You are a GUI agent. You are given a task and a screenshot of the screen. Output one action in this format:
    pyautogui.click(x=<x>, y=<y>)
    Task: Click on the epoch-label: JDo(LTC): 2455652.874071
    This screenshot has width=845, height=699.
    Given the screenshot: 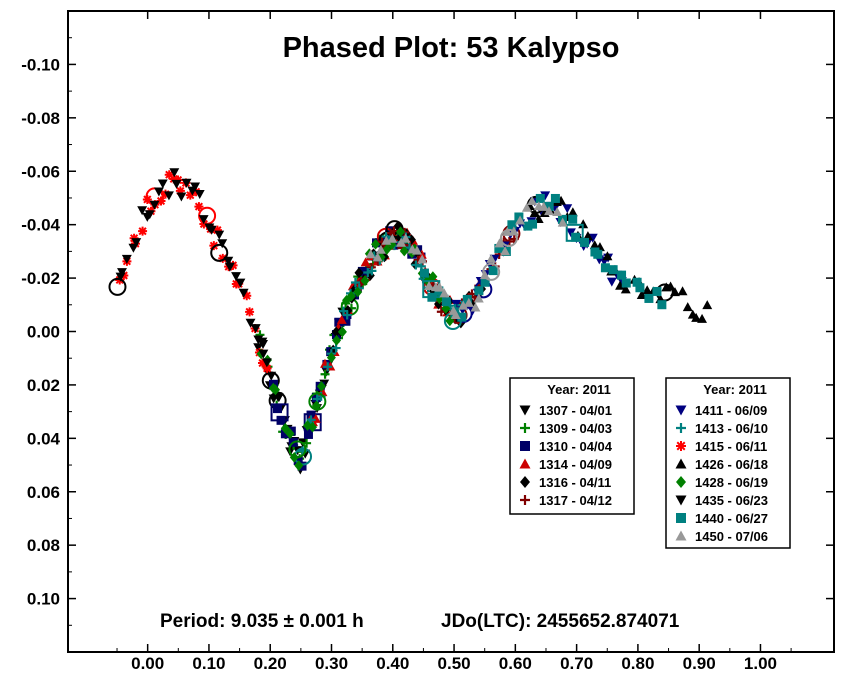 What is the action you would take?
    pyautogui.click(x=560, y=621)
    